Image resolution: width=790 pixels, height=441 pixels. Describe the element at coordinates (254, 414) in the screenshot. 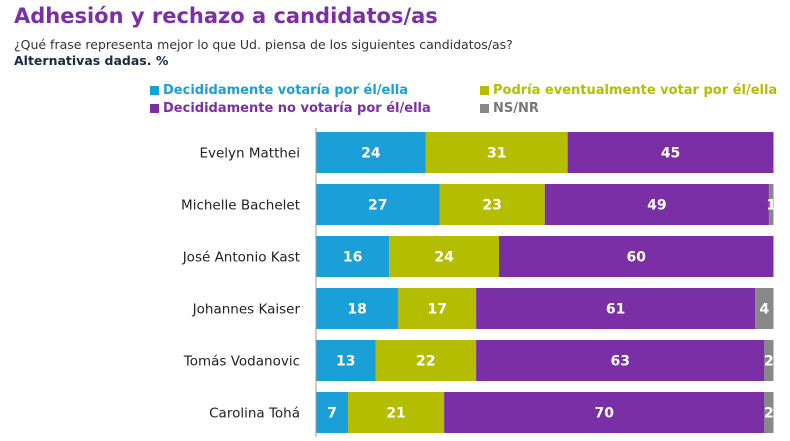

I see `category-label: Carolina Tohá` at that location.